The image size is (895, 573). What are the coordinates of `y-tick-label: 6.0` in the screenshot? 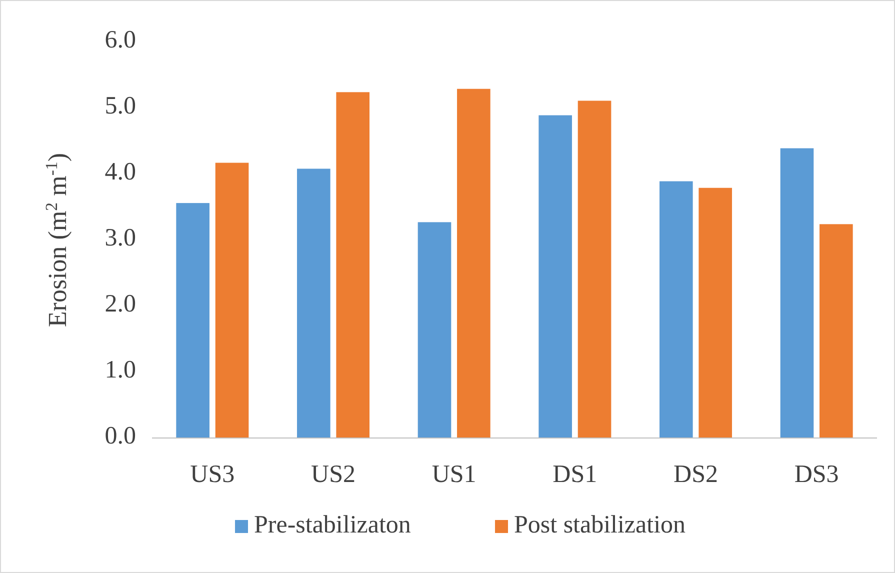 It's located at (120, 40).